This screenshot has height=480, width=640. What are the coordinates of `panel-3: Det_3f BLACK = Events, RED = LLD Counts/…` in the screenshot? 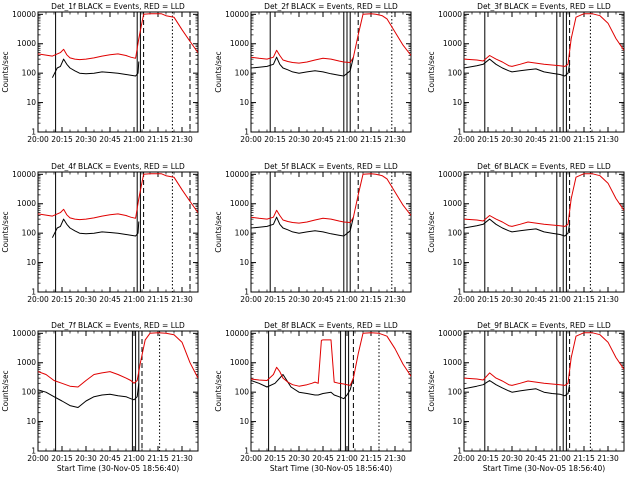 It's located at (526, 73).